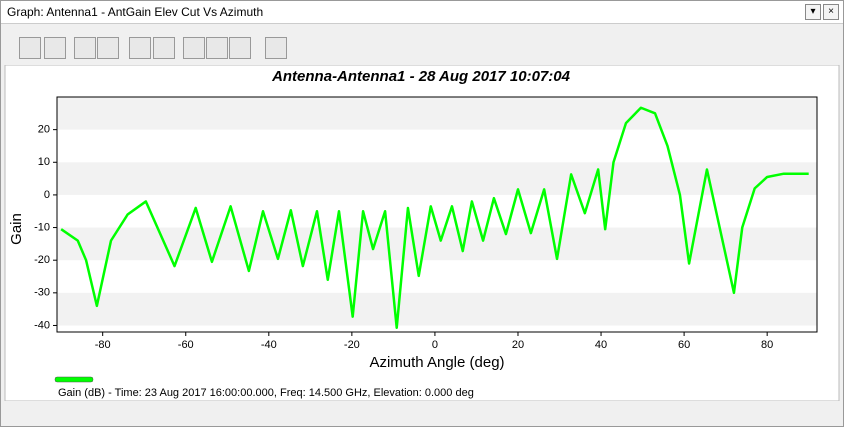 The image size is (844, 427). I want to click on y-tick-label: 0, so click(47, 195).